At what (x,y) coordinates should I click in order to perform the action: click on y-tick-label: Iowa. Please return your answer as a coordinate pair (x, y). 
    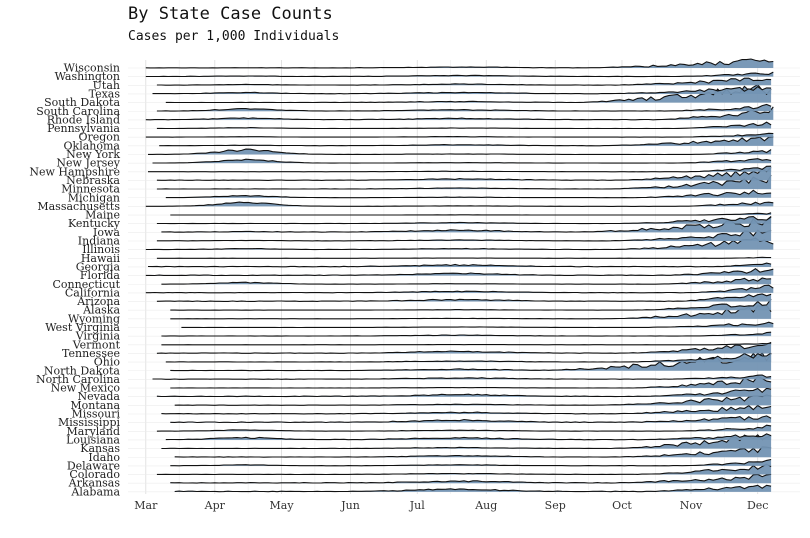
    Looking at the image, I should click on (106, 232).